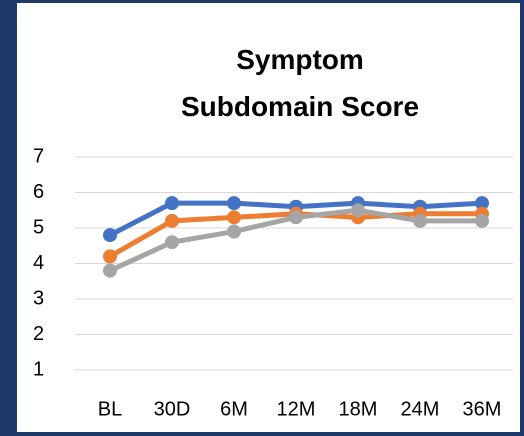 The height and width of the screenshot is (436, 524). Describe the element at coordinates (38, 263) in the screenshot. I see `y-tick-label: 4` at that location.